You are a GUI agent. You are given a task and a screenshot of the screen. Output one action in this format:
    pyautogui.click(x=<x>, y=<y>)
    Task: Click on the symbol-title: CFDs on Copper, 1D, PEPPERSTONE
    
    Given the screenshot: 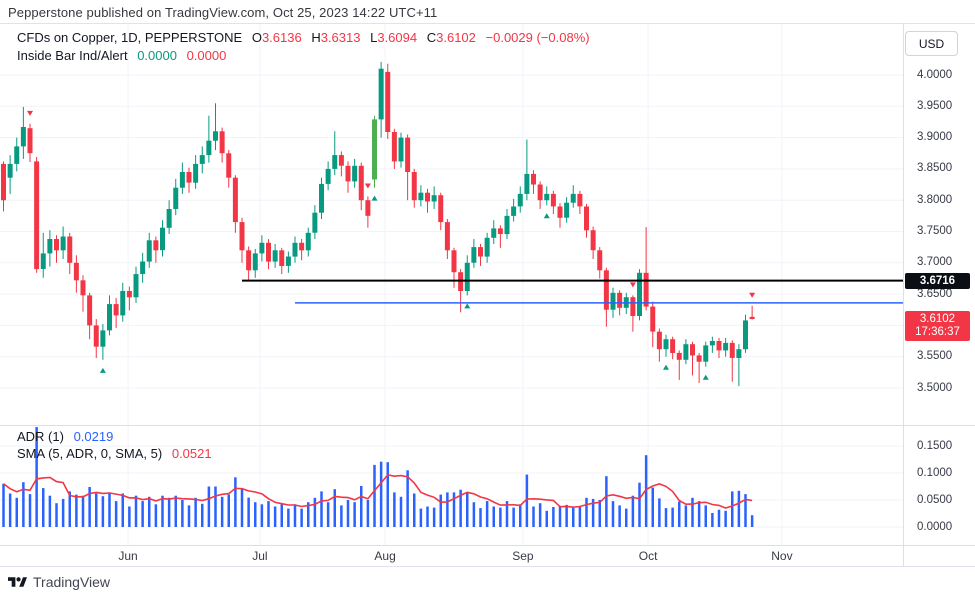 What is the action you would take?
    pyautogui.click(x=130, y=37)
    